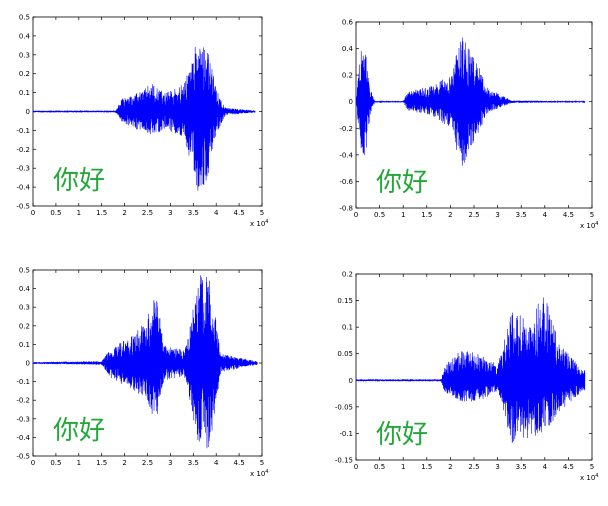 Image resolution: width=608 pixels, height=506 pixels. What do you see at coordinates (345, 354) in the screenshot?
I see `y-tick-label: 0.05` at bounding box center [345, 354].